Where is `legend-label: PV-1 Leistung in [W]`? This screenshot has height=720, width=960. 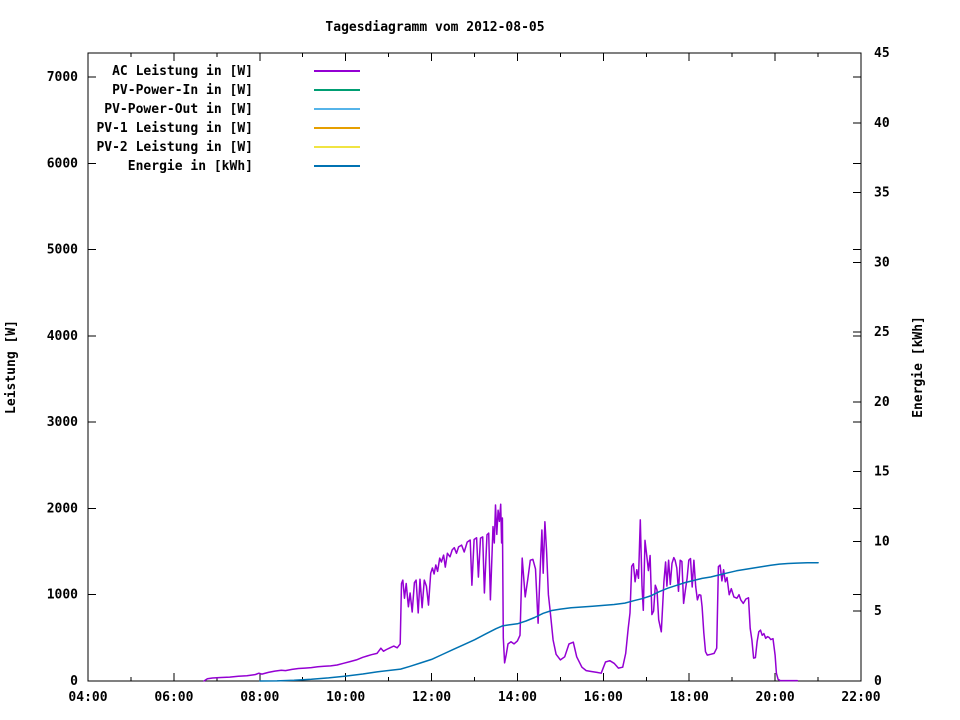 legend-label: PV-1 Leistung in [W] is located at coordinates (174, 128).